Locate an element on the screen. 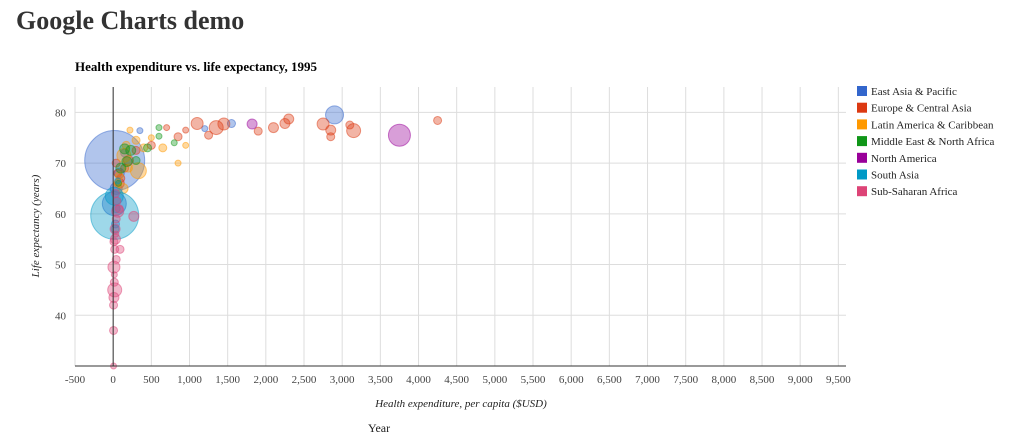  x-tick-label: 1,500 is located at coordinates (227, 380).